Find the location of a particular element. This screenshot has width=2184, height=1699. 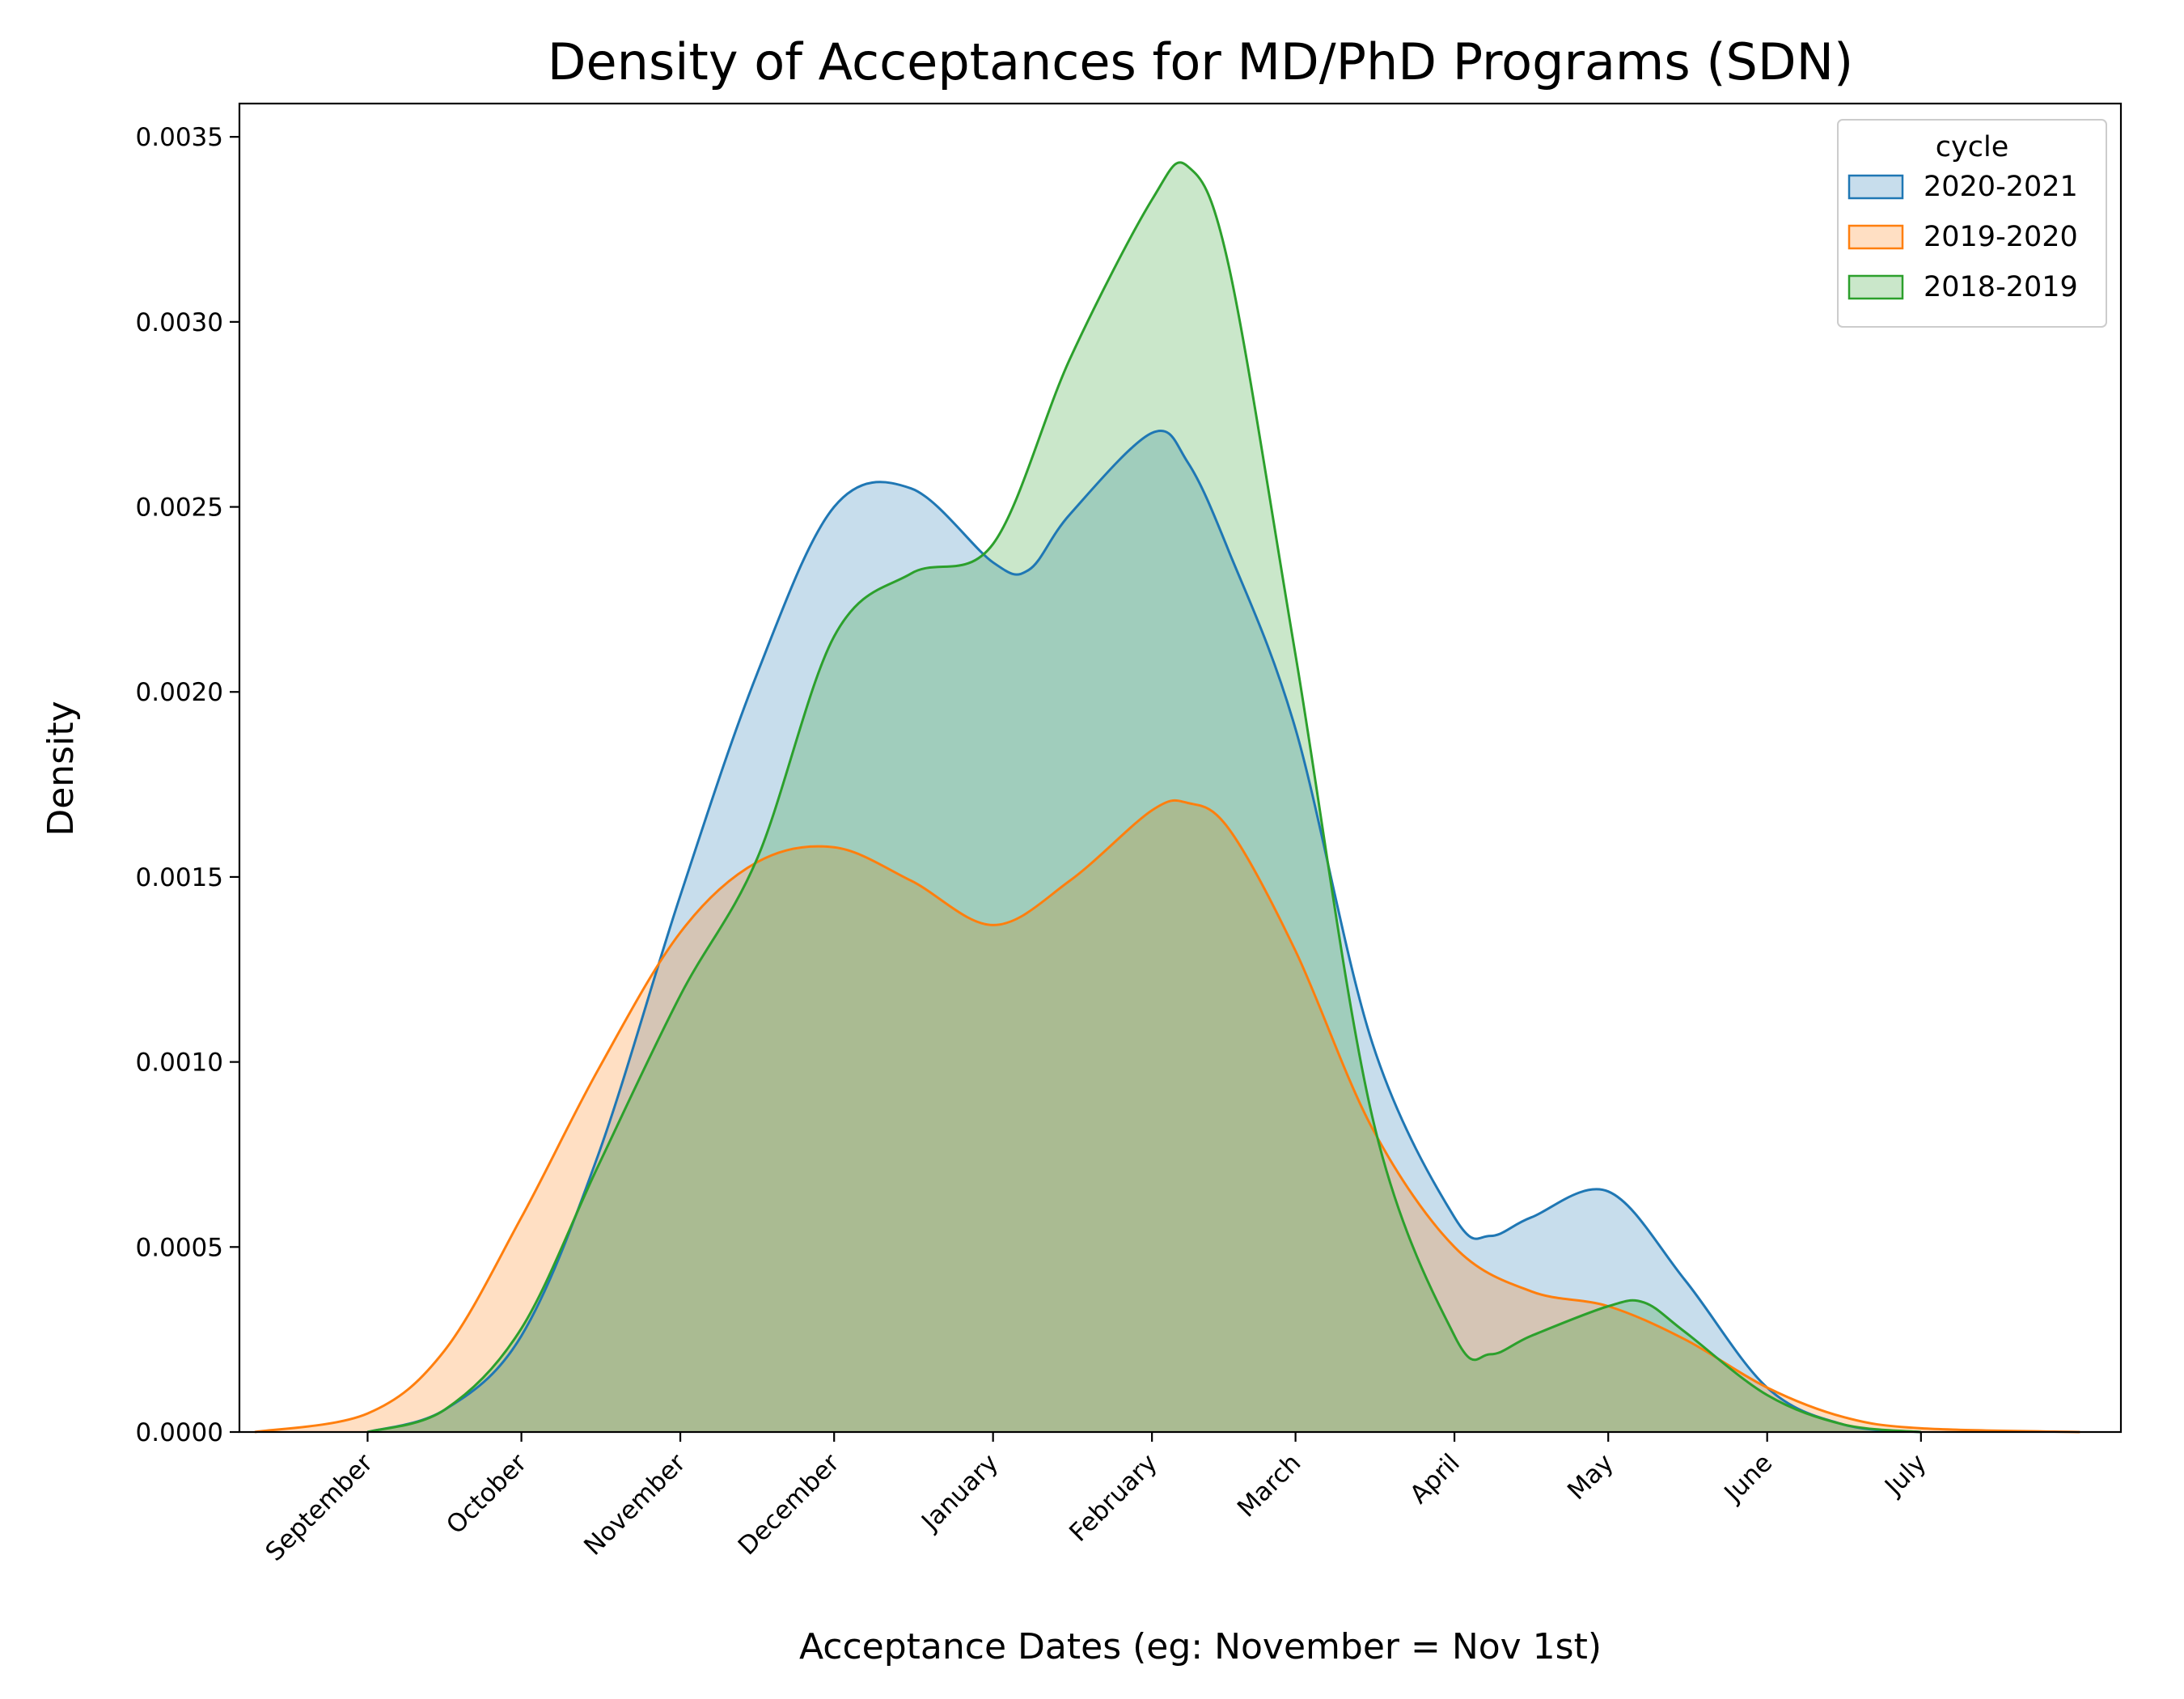

y-tick-label: 0.0035 is located at coordinates (179, 137).